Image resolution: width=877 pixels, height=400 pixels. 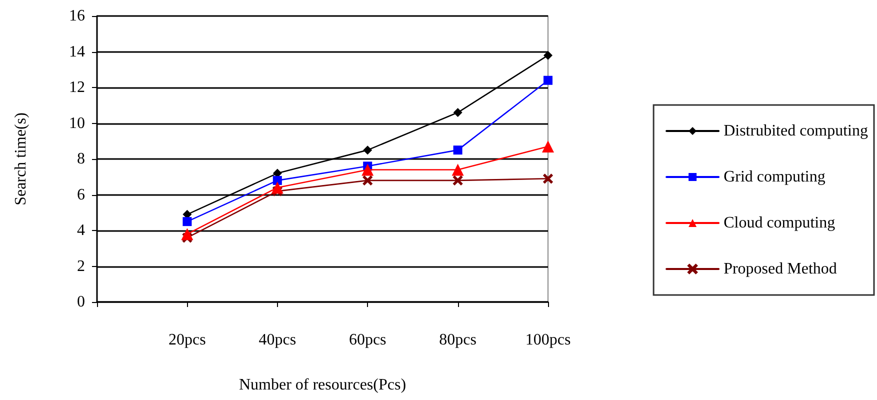 What do you see at coordinates (81, 159) in the screenshot?
I see `y-tick-label: 8` at bounding box center [81, 159].